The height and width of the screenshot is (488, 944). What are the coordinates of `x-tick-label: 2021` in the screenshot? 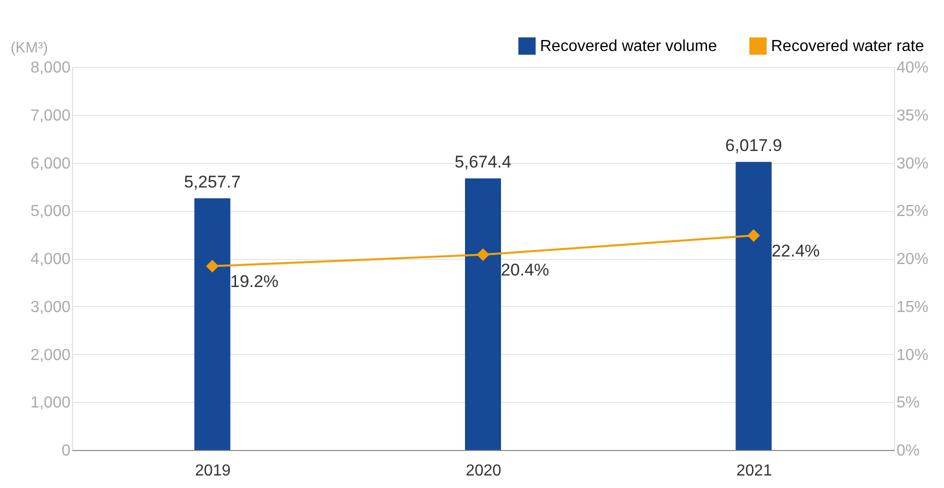 It's located at (754, 471).